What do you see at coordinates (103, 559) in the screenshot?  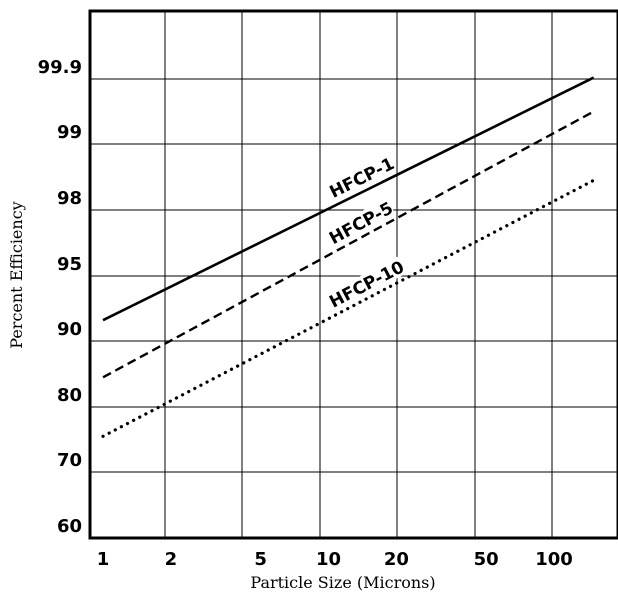 I see `x-tick-label: 1` at bounding box center [103, 559].